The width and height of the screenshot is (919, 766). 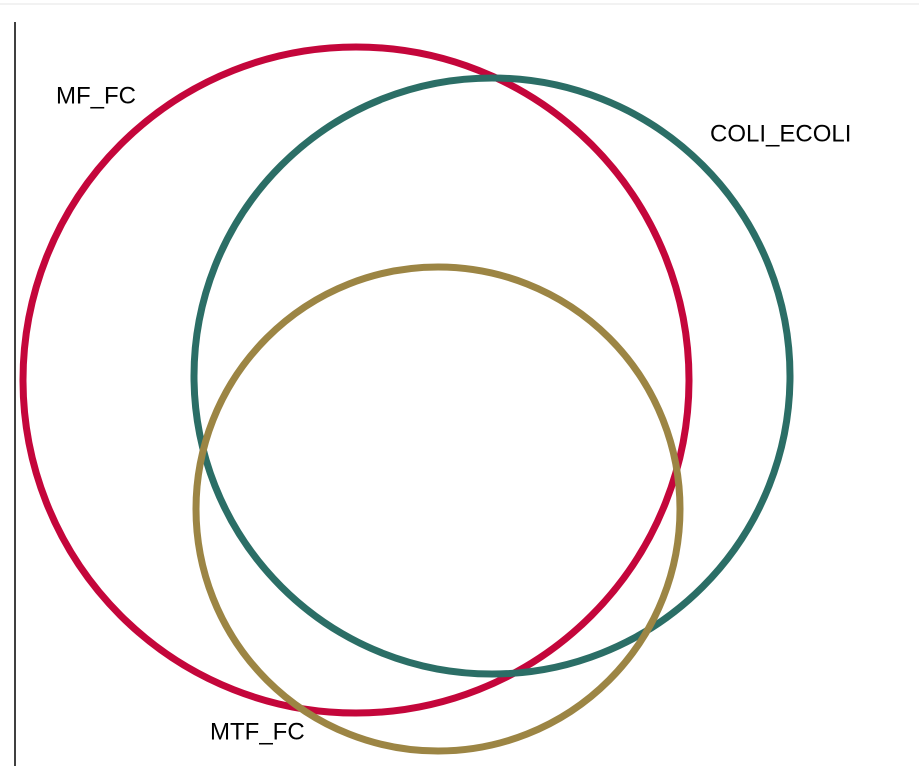 I want to click on set-label: MTF_FC, so click(x=257, y=731).